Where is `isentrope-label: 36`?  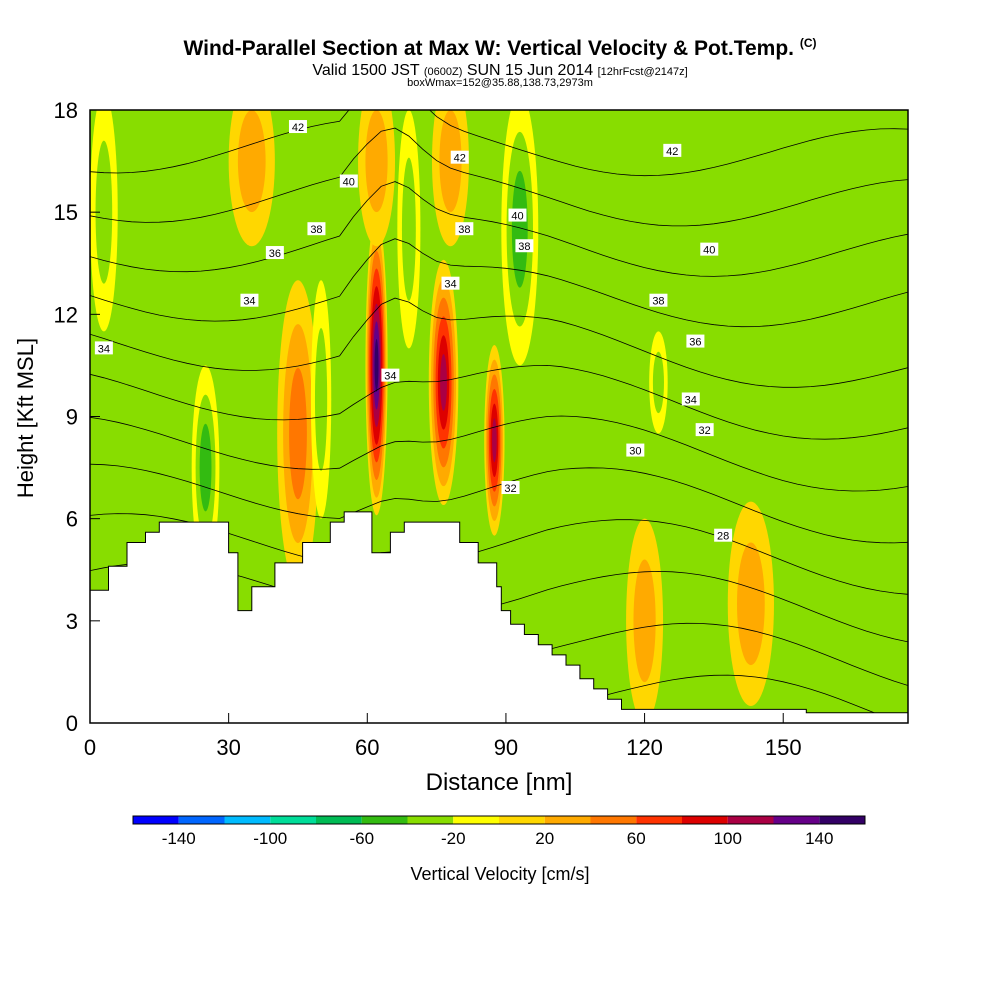 isentrope-label: 36 is located at coordinates (695, 341).